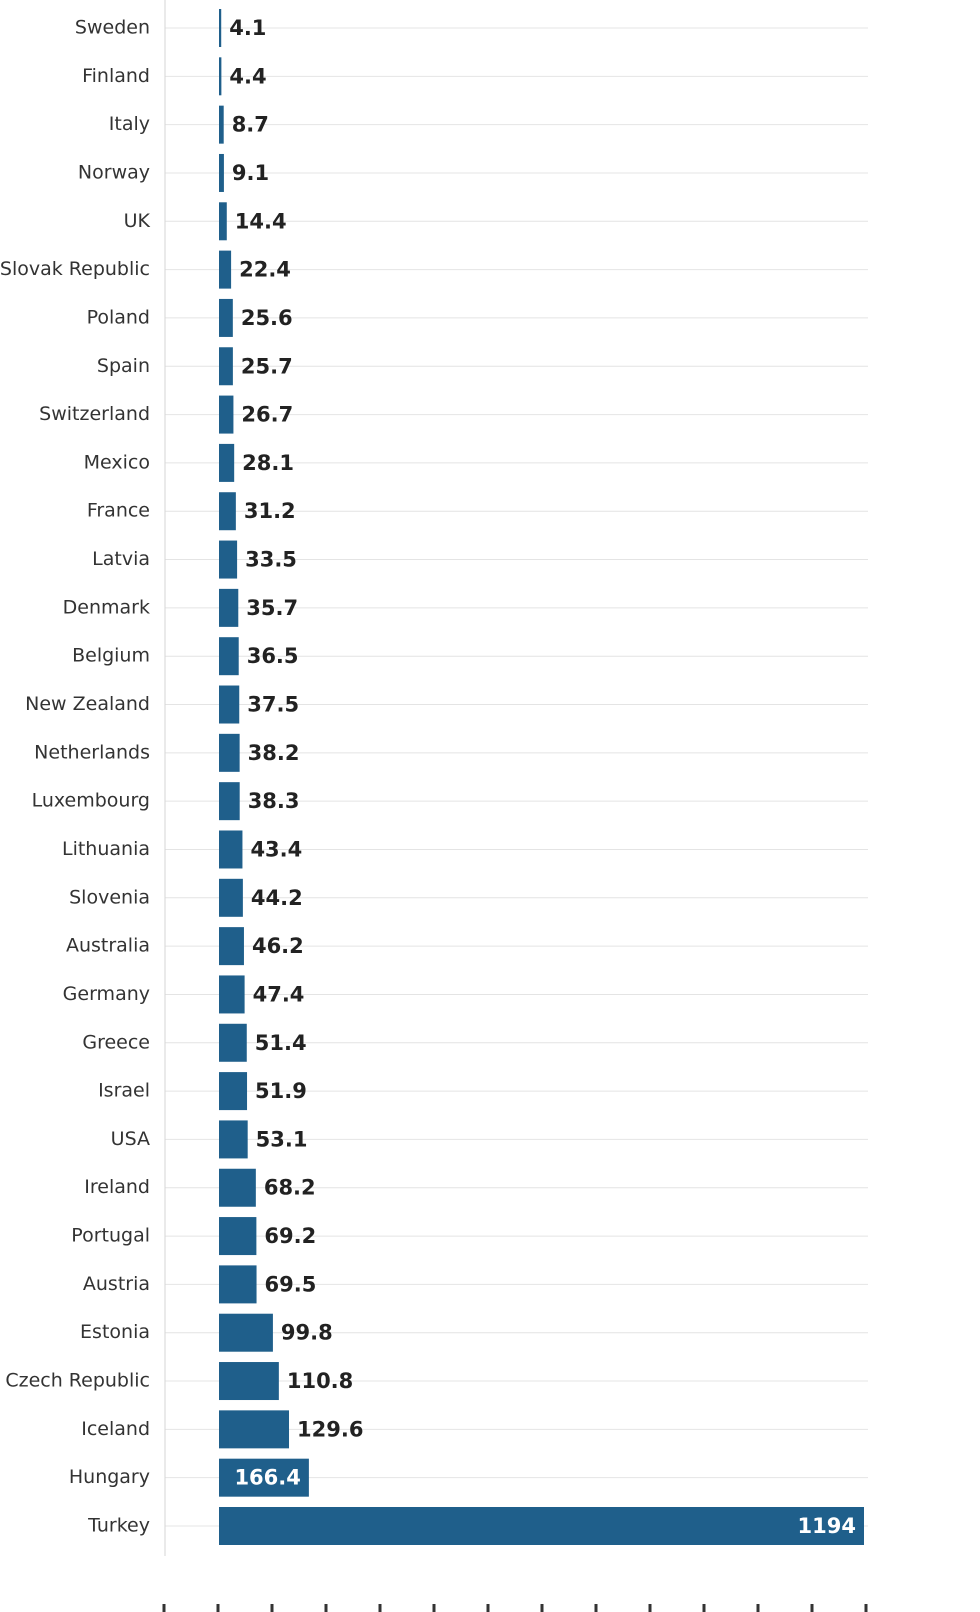 The image size is (980, 1612). I want to click on category-label: Ireland, so click(117, 1187).